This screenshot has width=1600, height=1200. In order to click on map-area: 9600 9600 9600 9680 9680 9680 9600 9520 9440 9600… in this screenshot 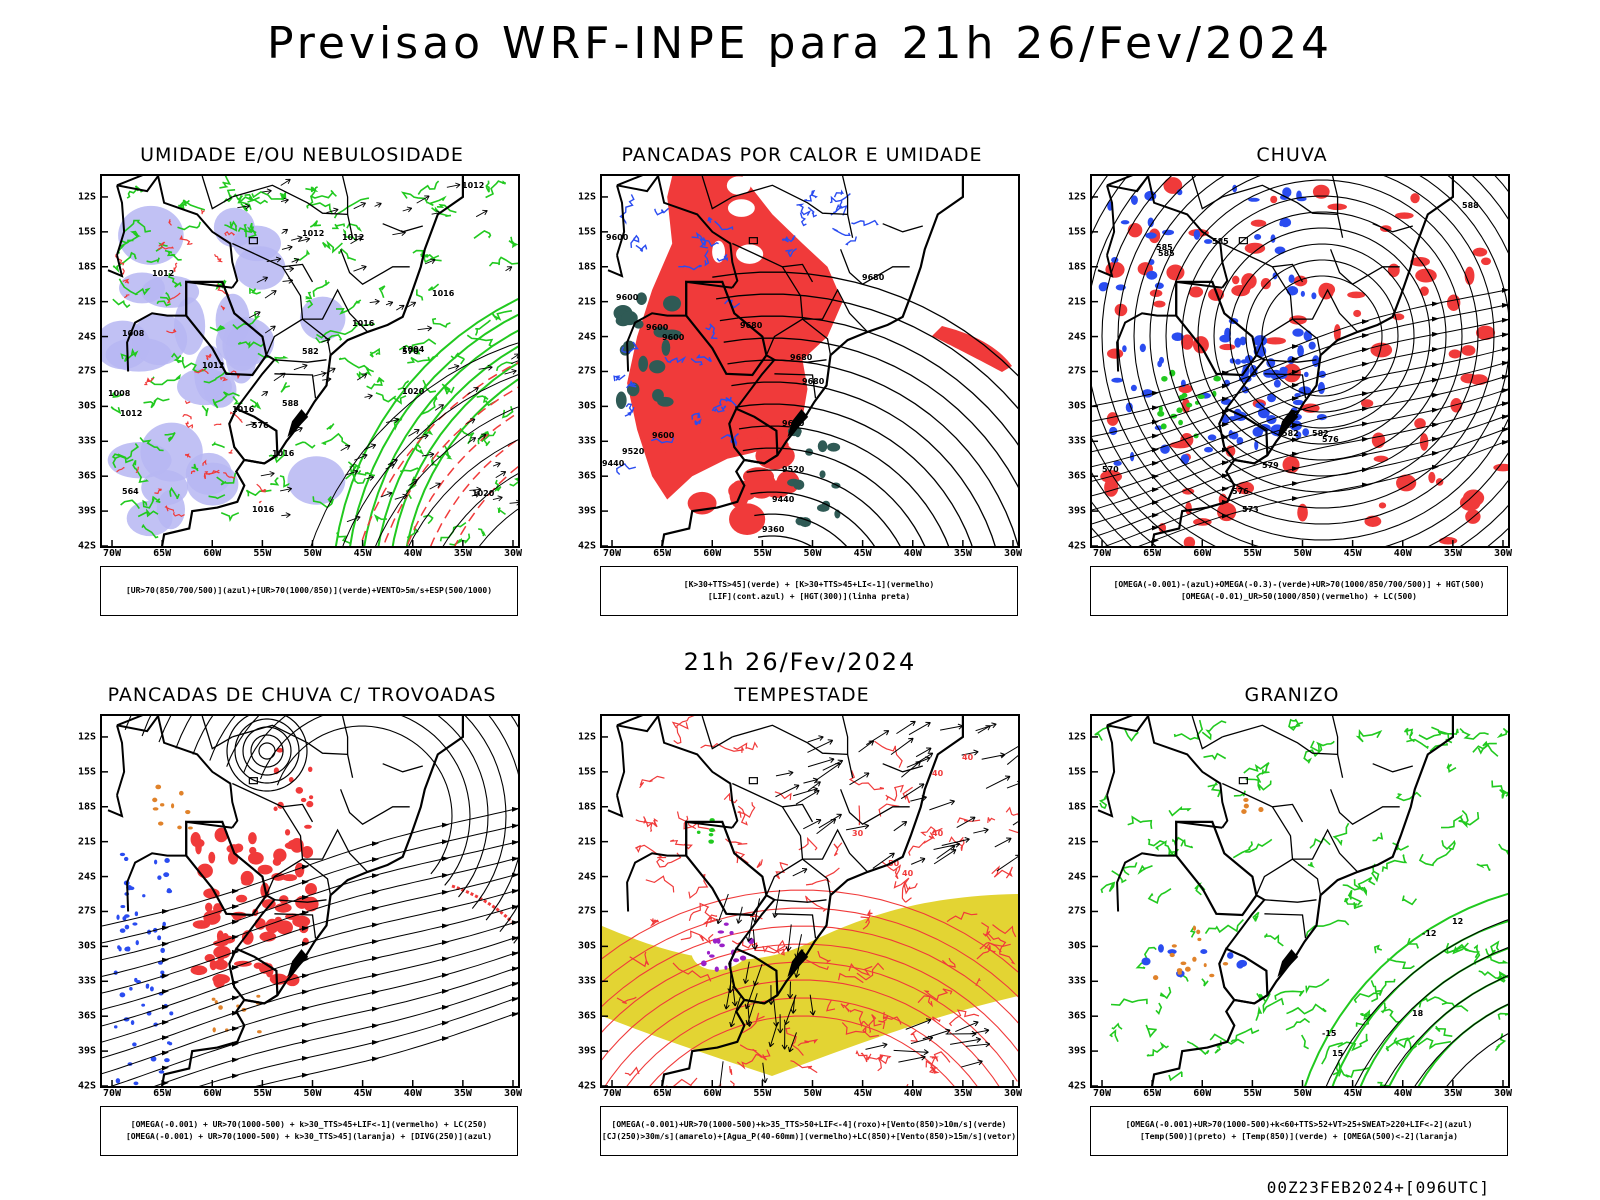, I will do `click(810, 361)`.